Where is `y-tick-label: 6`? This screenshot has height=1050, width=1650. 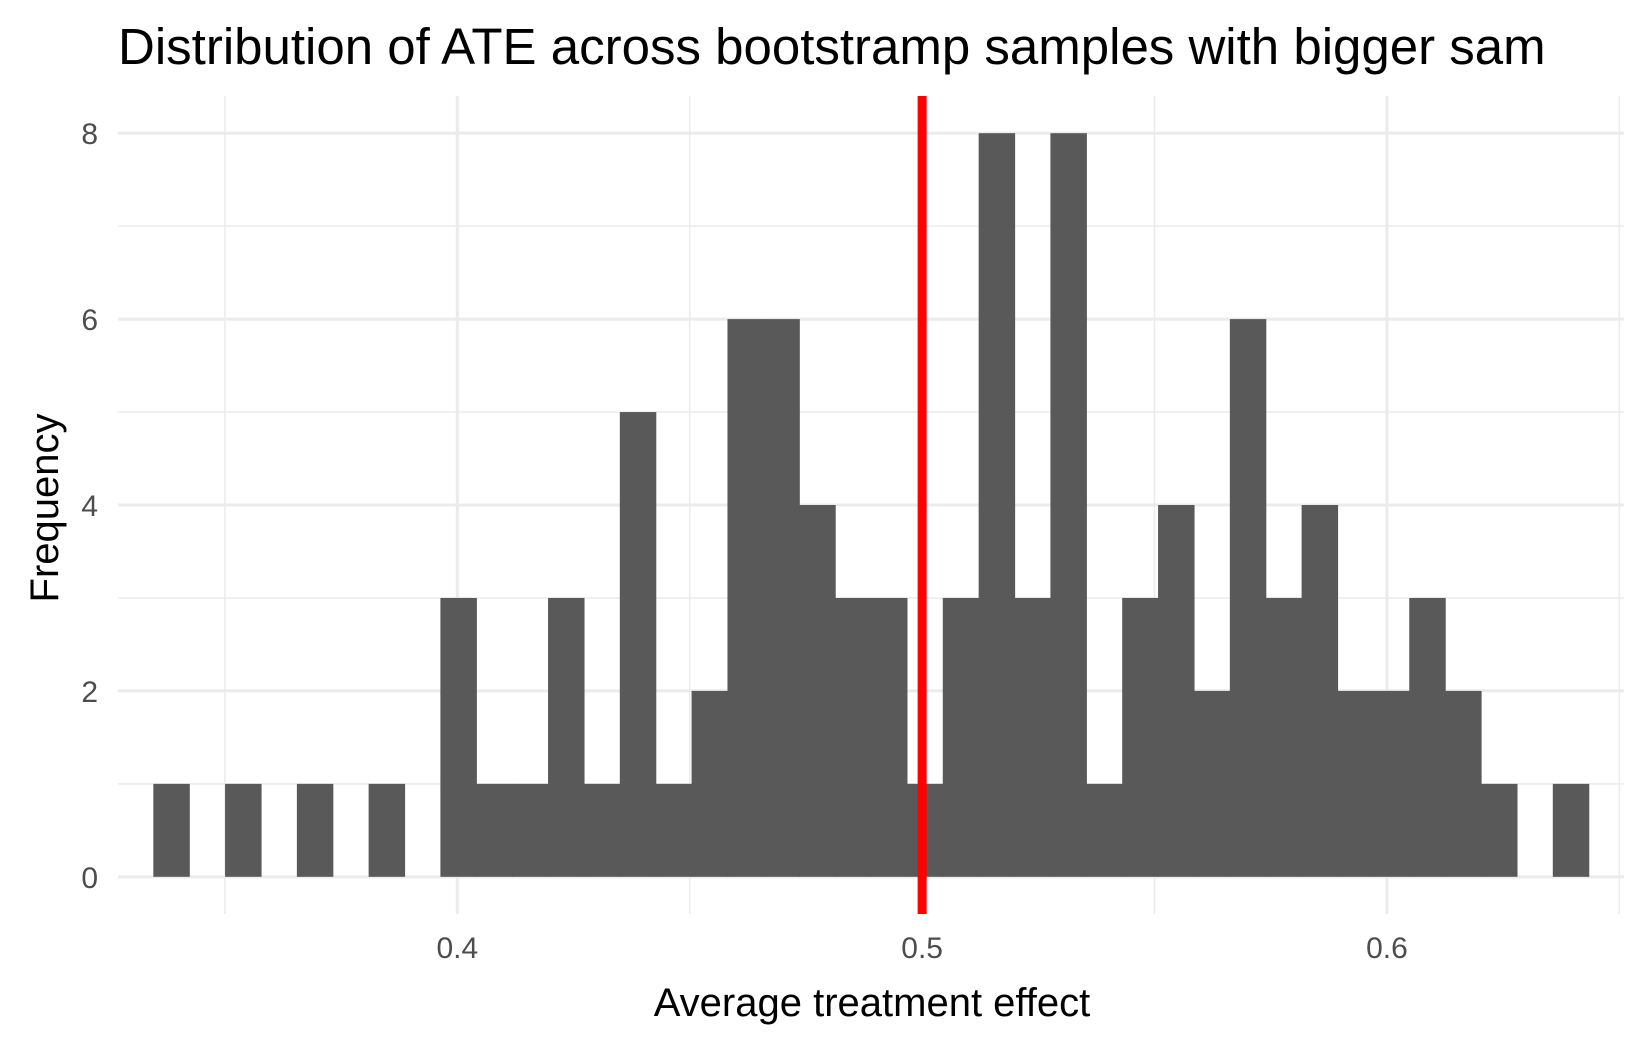
y-tick-label: 6 is located at coordinates (89, 320).